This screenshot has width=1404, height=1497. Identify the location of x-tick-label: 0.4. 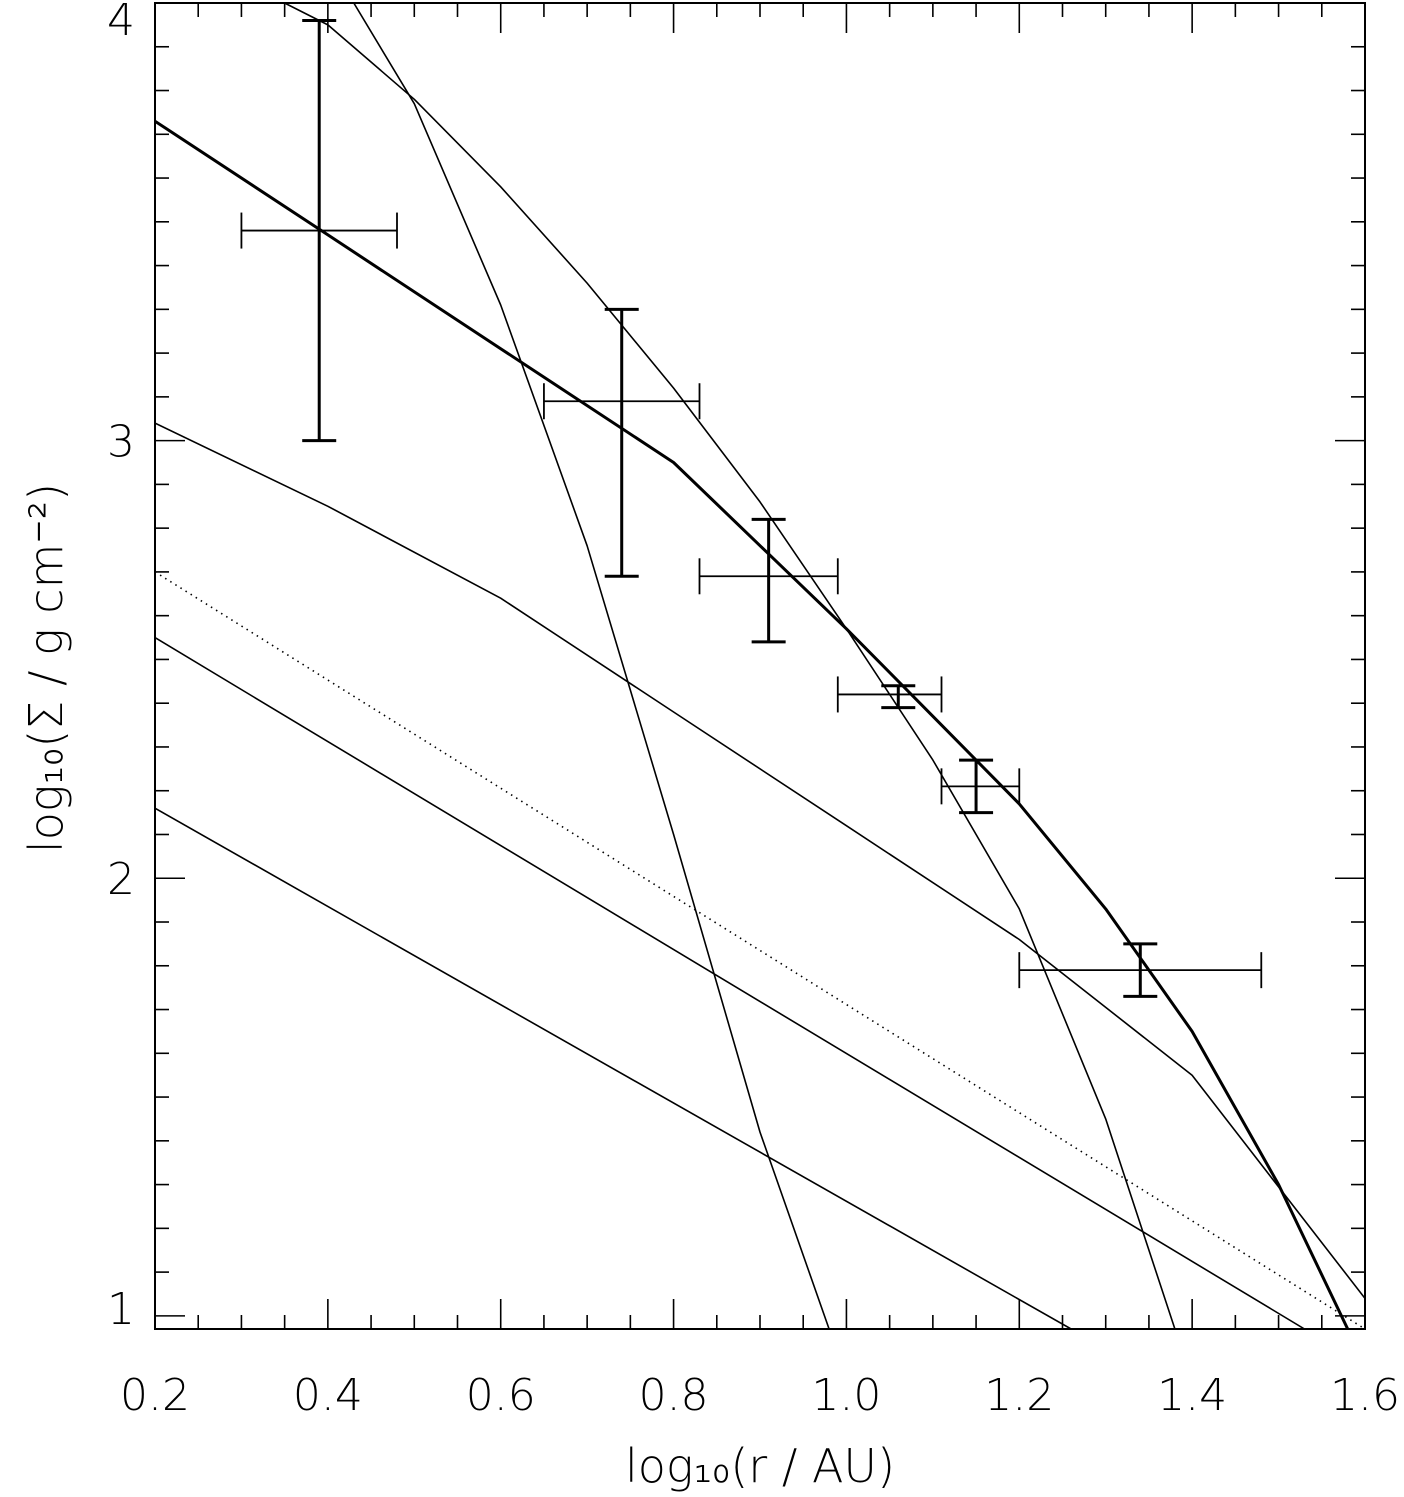
(328, 1395).